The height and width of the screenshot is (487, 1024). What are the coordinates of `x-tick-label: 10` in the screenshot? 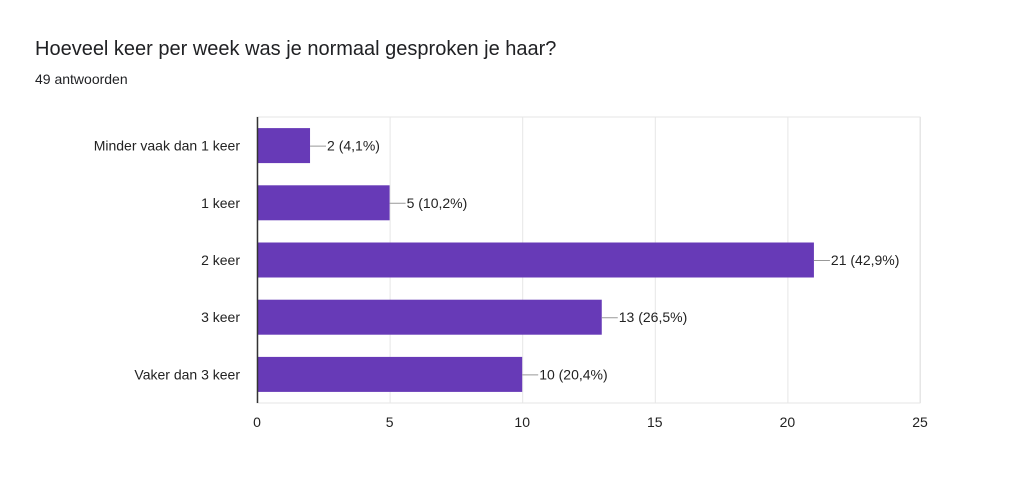 It's located at (522, 422).